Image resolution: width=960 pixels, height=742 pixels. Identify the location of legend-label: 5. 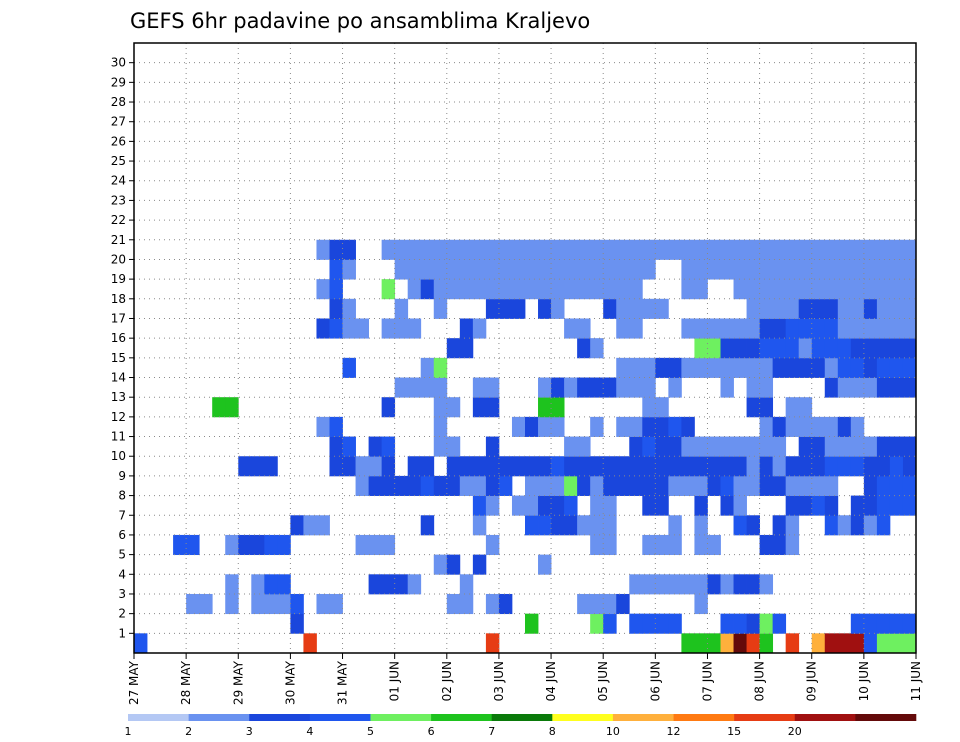
(370, 731).